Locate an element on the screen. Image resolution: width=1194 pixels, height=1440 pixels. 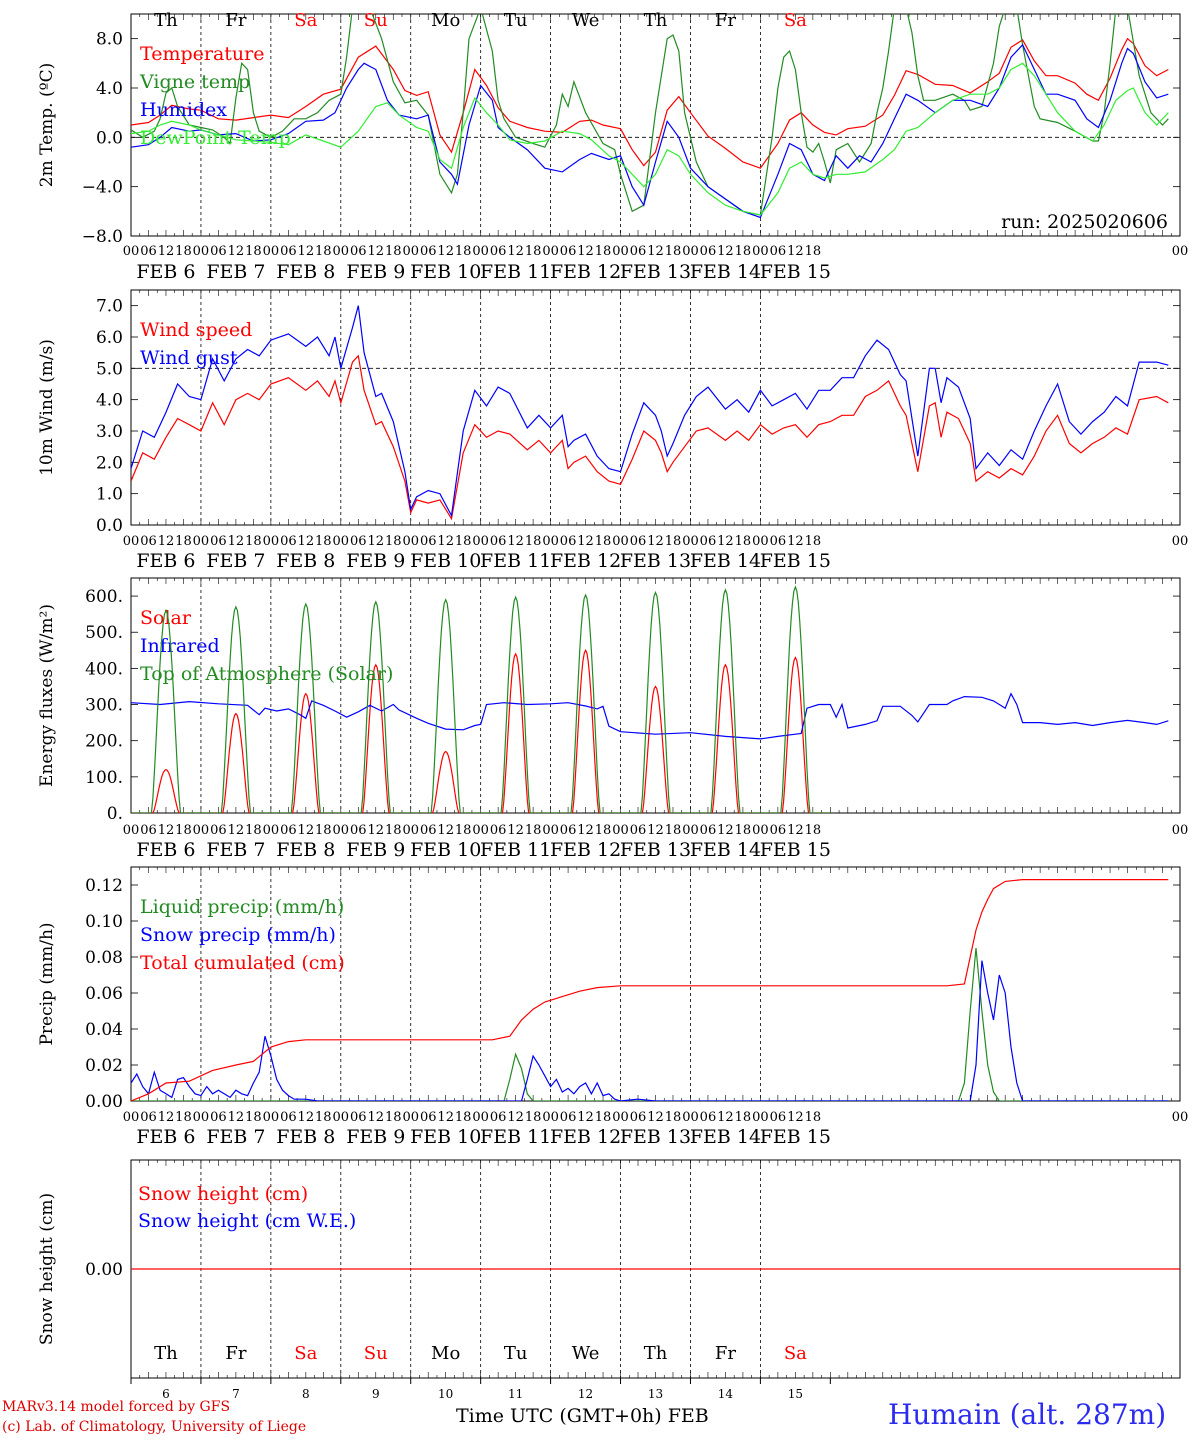
wind-date-label: FEB 10 is located at coordinates (445, 561).